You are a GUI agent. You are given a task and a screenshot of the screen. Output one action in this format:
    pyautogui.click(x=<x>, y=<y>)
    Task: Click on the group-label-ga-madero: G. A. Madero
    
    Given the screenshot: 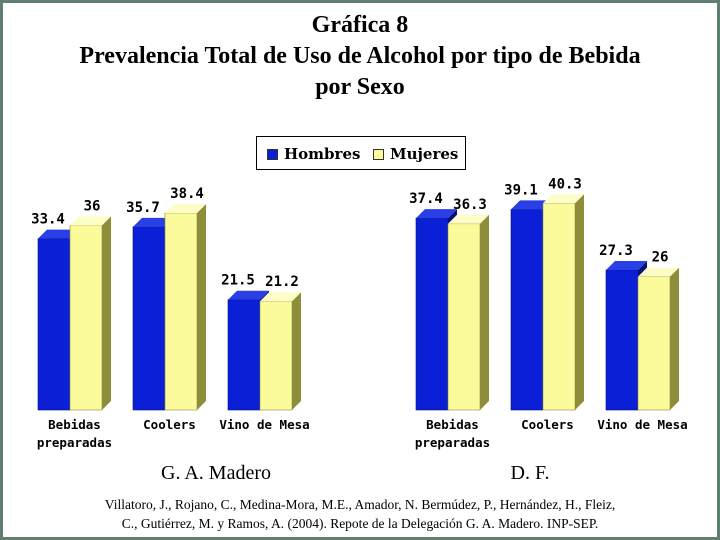 What is the action you would take?
    pyautogui.click(x=216, y=473)
    